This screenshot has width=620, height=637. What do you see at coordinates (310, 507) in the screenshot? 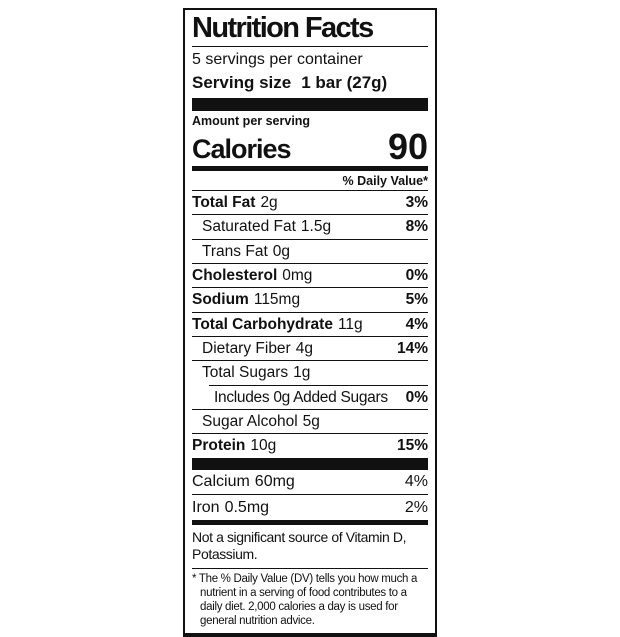
I see `mineral-row-iron: Iron 0.5mg 2%` at bounding box center [310, 507].